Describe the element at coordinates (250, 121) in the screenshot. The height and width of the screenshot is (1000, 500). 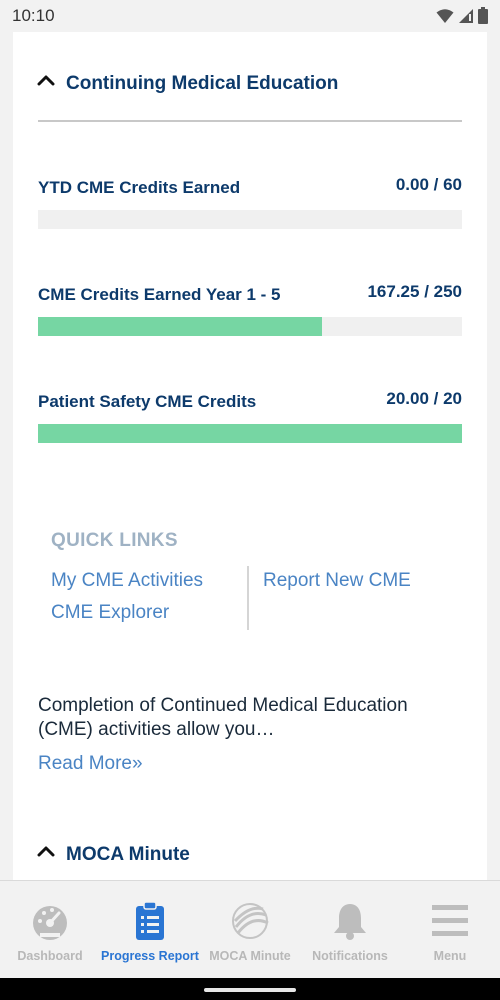
I see `section-divider` at that location.